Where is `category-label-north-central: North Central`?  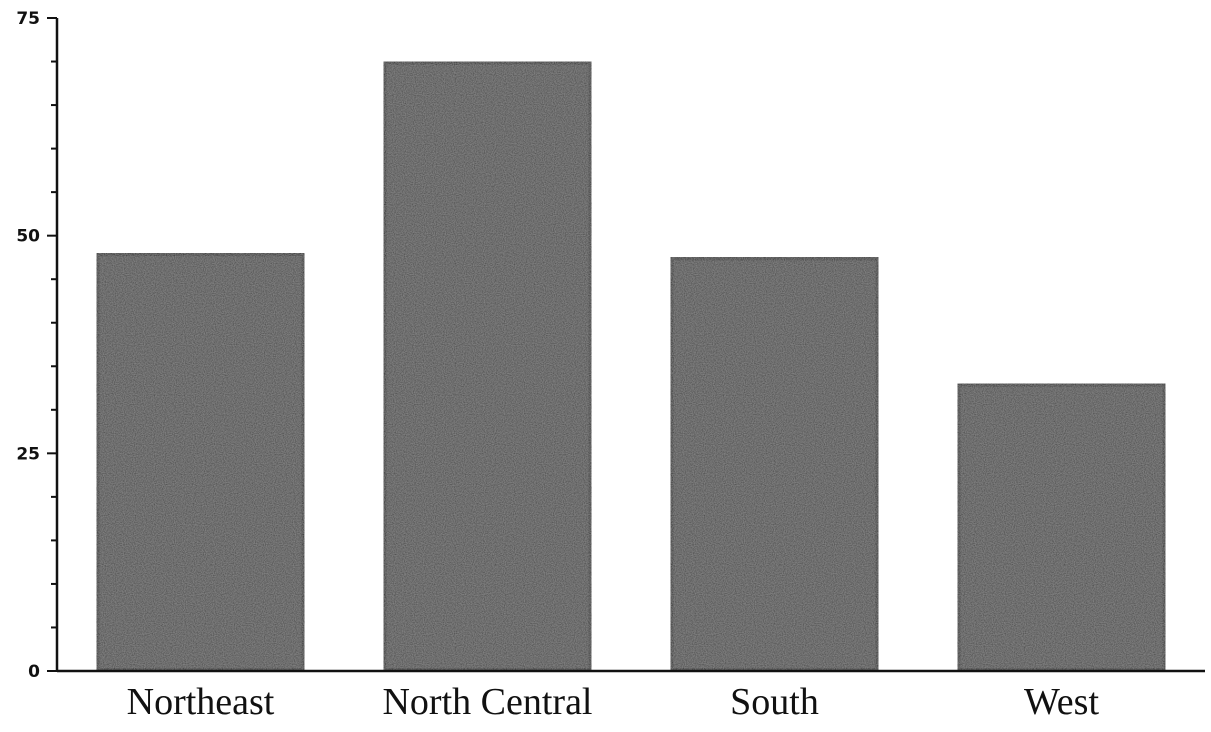 category-label-north-central: North Central is located at coordinates (487, 702).